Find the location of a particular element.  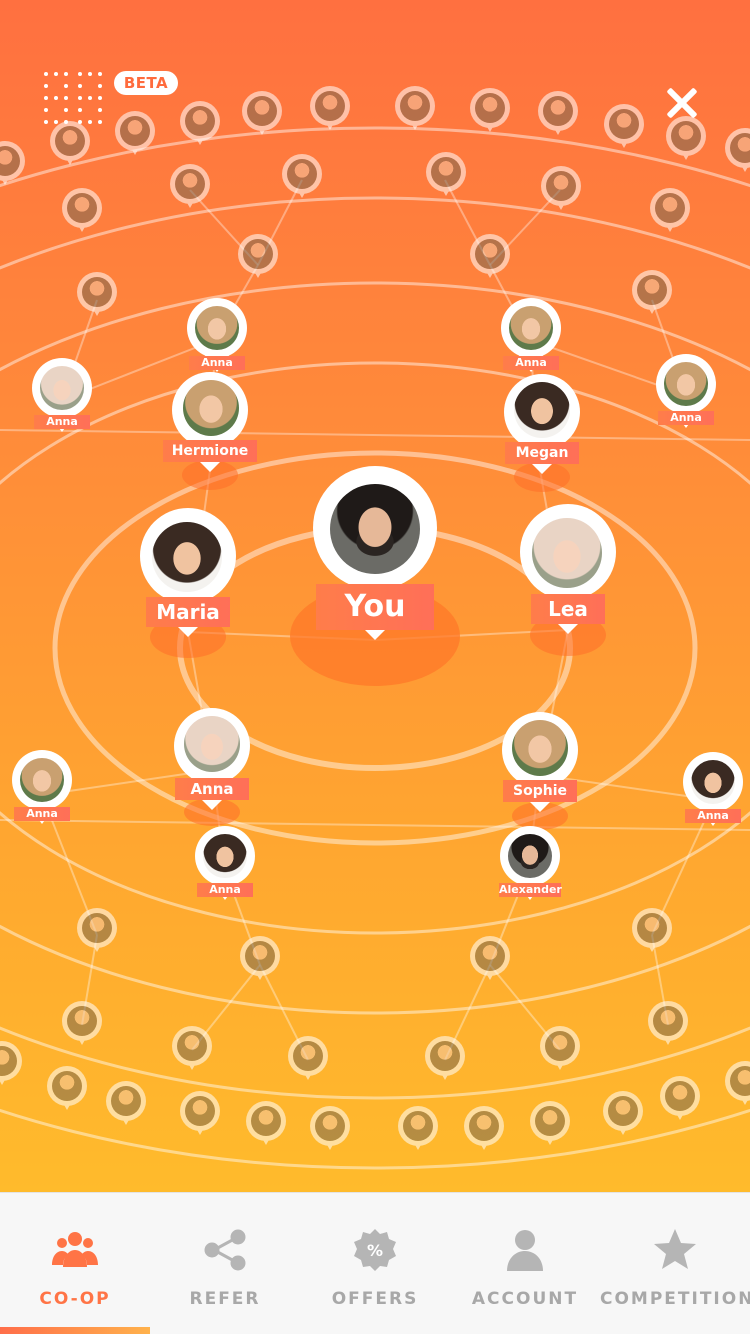

friend-pin-hermione: Hermione is located at coordinates (210, 432).